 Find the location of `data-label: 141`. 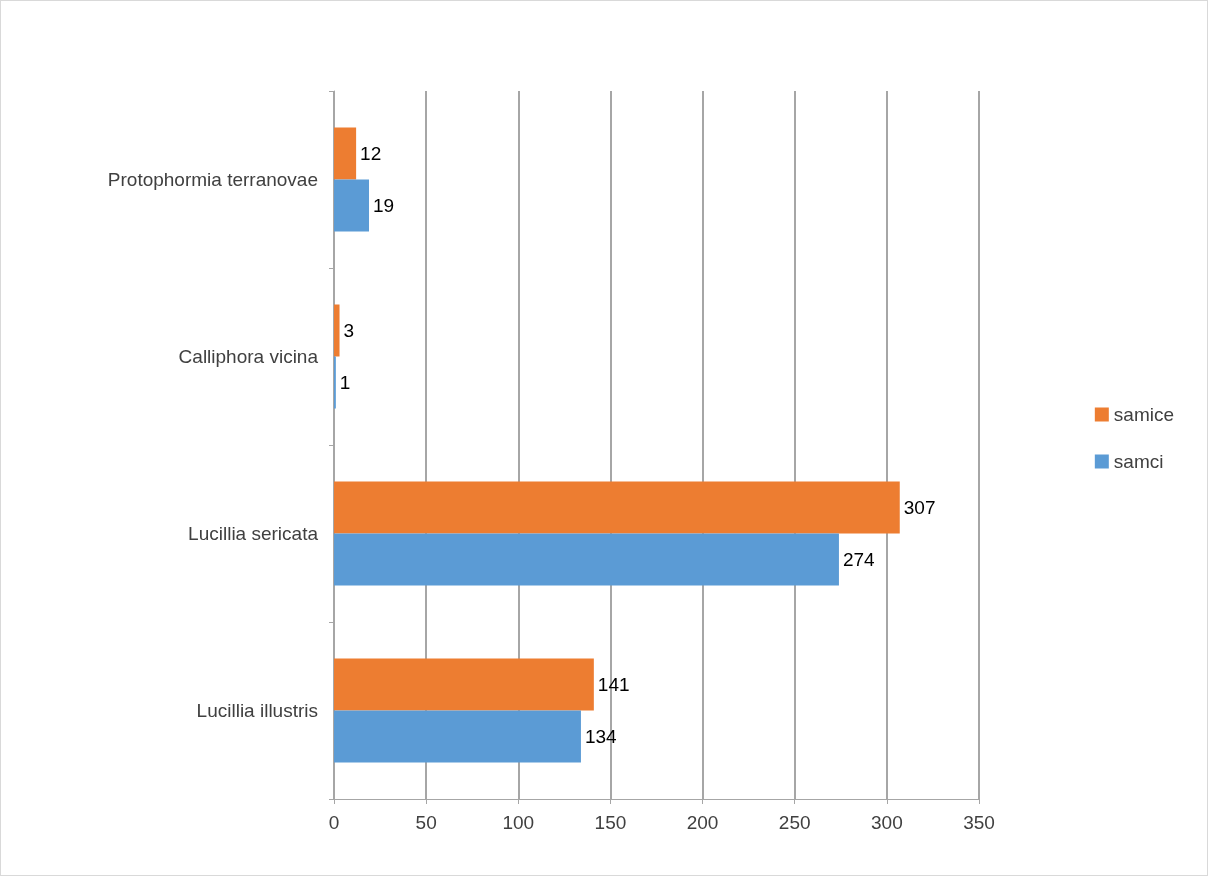

data-label: 141 is located at coordinates (613, 684).